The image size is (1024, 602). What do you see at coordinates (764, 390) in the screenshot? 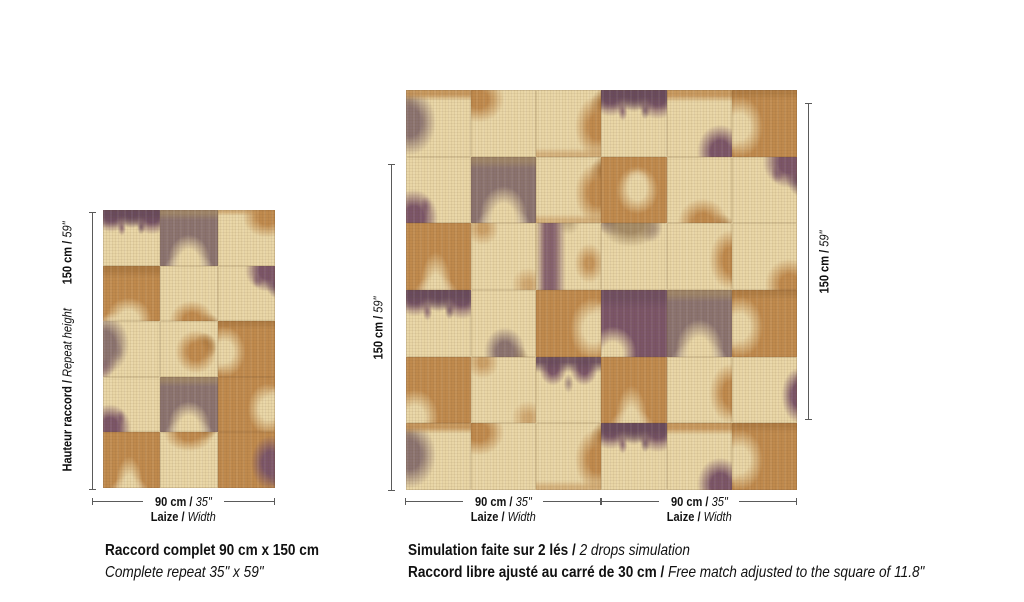
I see `pattern-tile-cream_purple_r` at bounding box center [764, 390].